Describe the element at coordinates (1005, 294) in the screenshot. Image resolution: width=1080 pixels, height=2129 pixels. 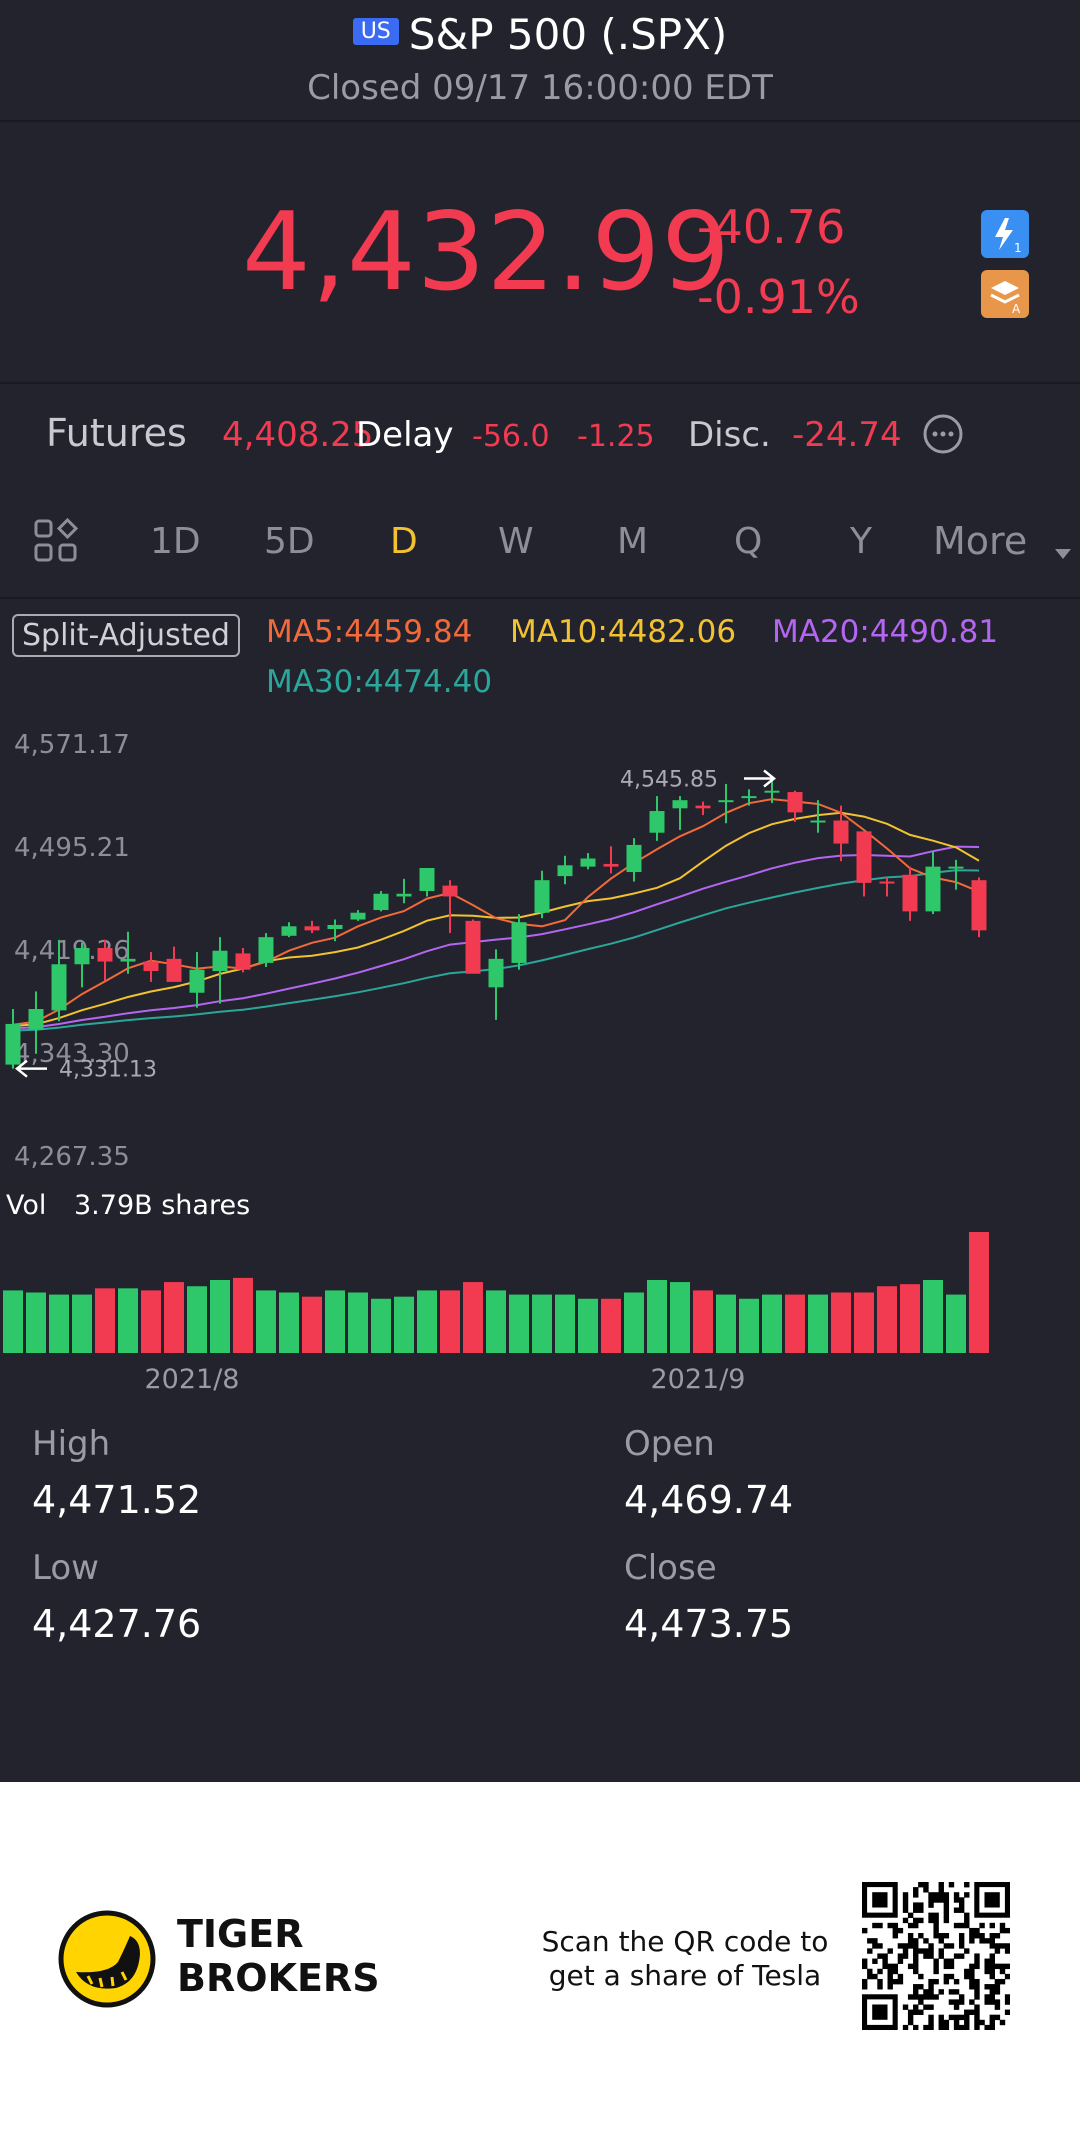
I see `layers-a-icon: A` at that location.